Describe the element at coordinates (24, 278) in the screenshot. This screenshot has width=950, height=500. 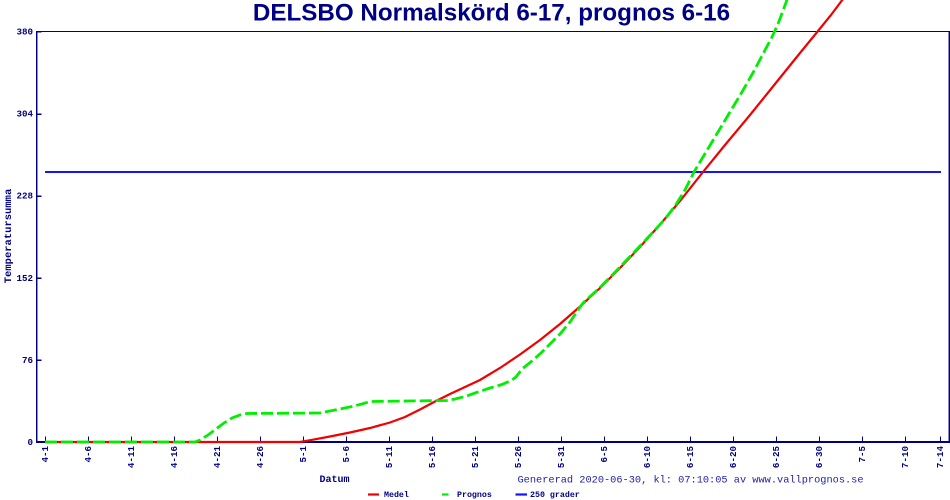
I see `svg-text: 152` at that location.